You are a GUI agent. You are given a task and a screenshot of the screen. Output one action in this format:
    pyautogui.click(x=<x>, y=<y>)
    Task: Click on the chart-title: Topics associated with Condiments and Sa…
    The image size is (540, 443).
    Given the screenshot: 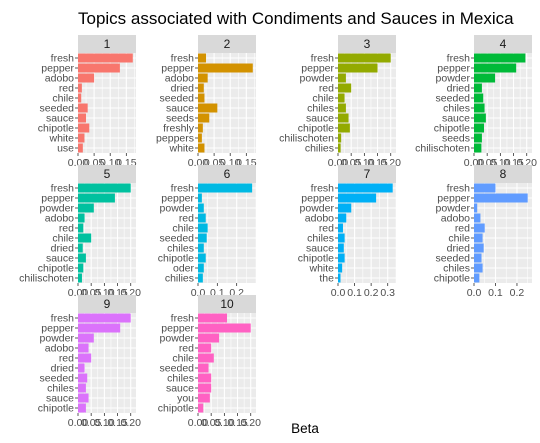 What is the action you would take?
    pyautogui.click(x=296, y=18)
    